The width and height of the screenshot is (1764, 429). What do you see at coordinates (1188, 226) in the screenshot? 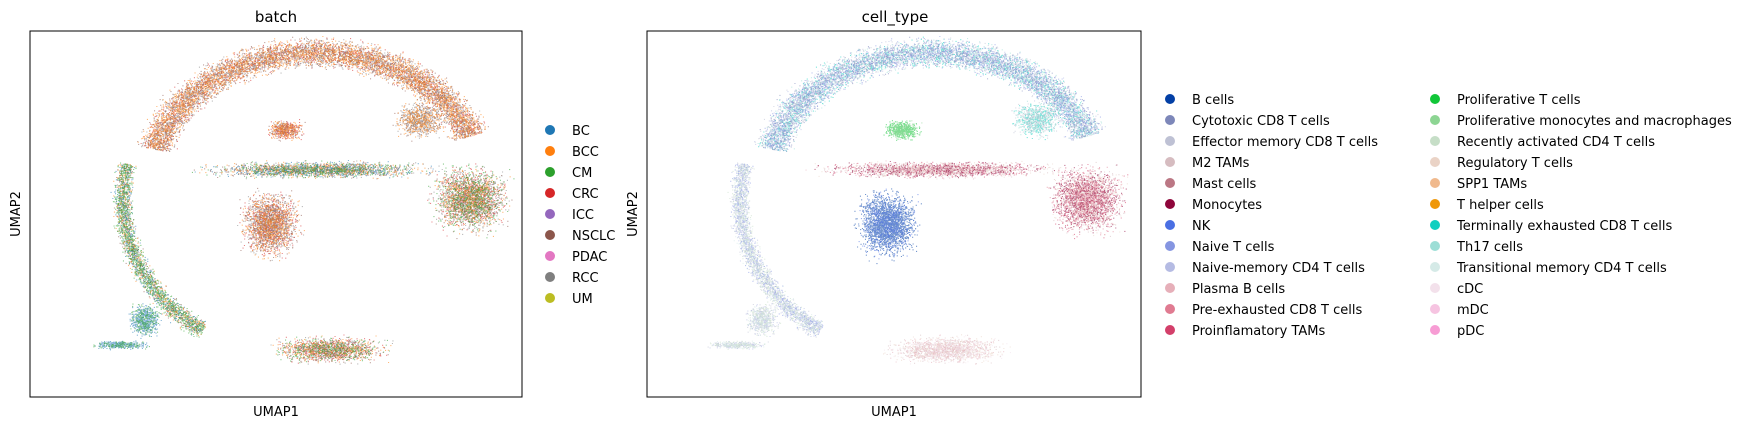
I see `legend-item: NK` at bounding box center [1188, 226].